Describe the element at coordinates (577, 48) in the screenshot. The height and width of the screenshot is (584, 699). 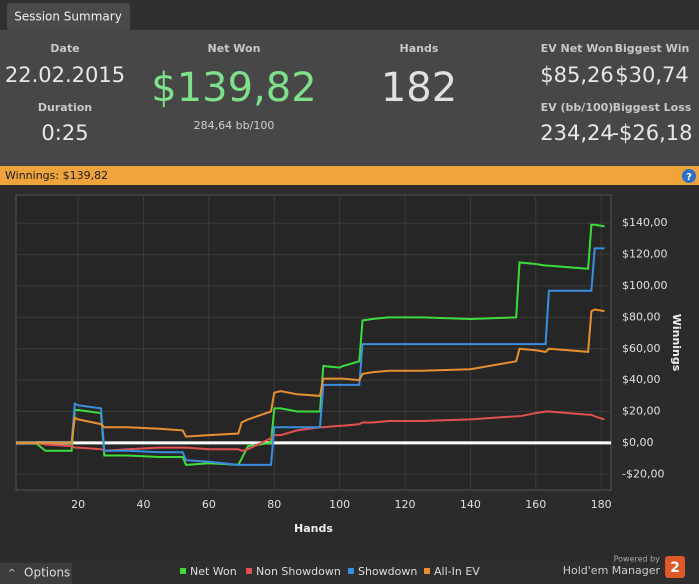
I see `stat-label: EV Net Won` at that location.